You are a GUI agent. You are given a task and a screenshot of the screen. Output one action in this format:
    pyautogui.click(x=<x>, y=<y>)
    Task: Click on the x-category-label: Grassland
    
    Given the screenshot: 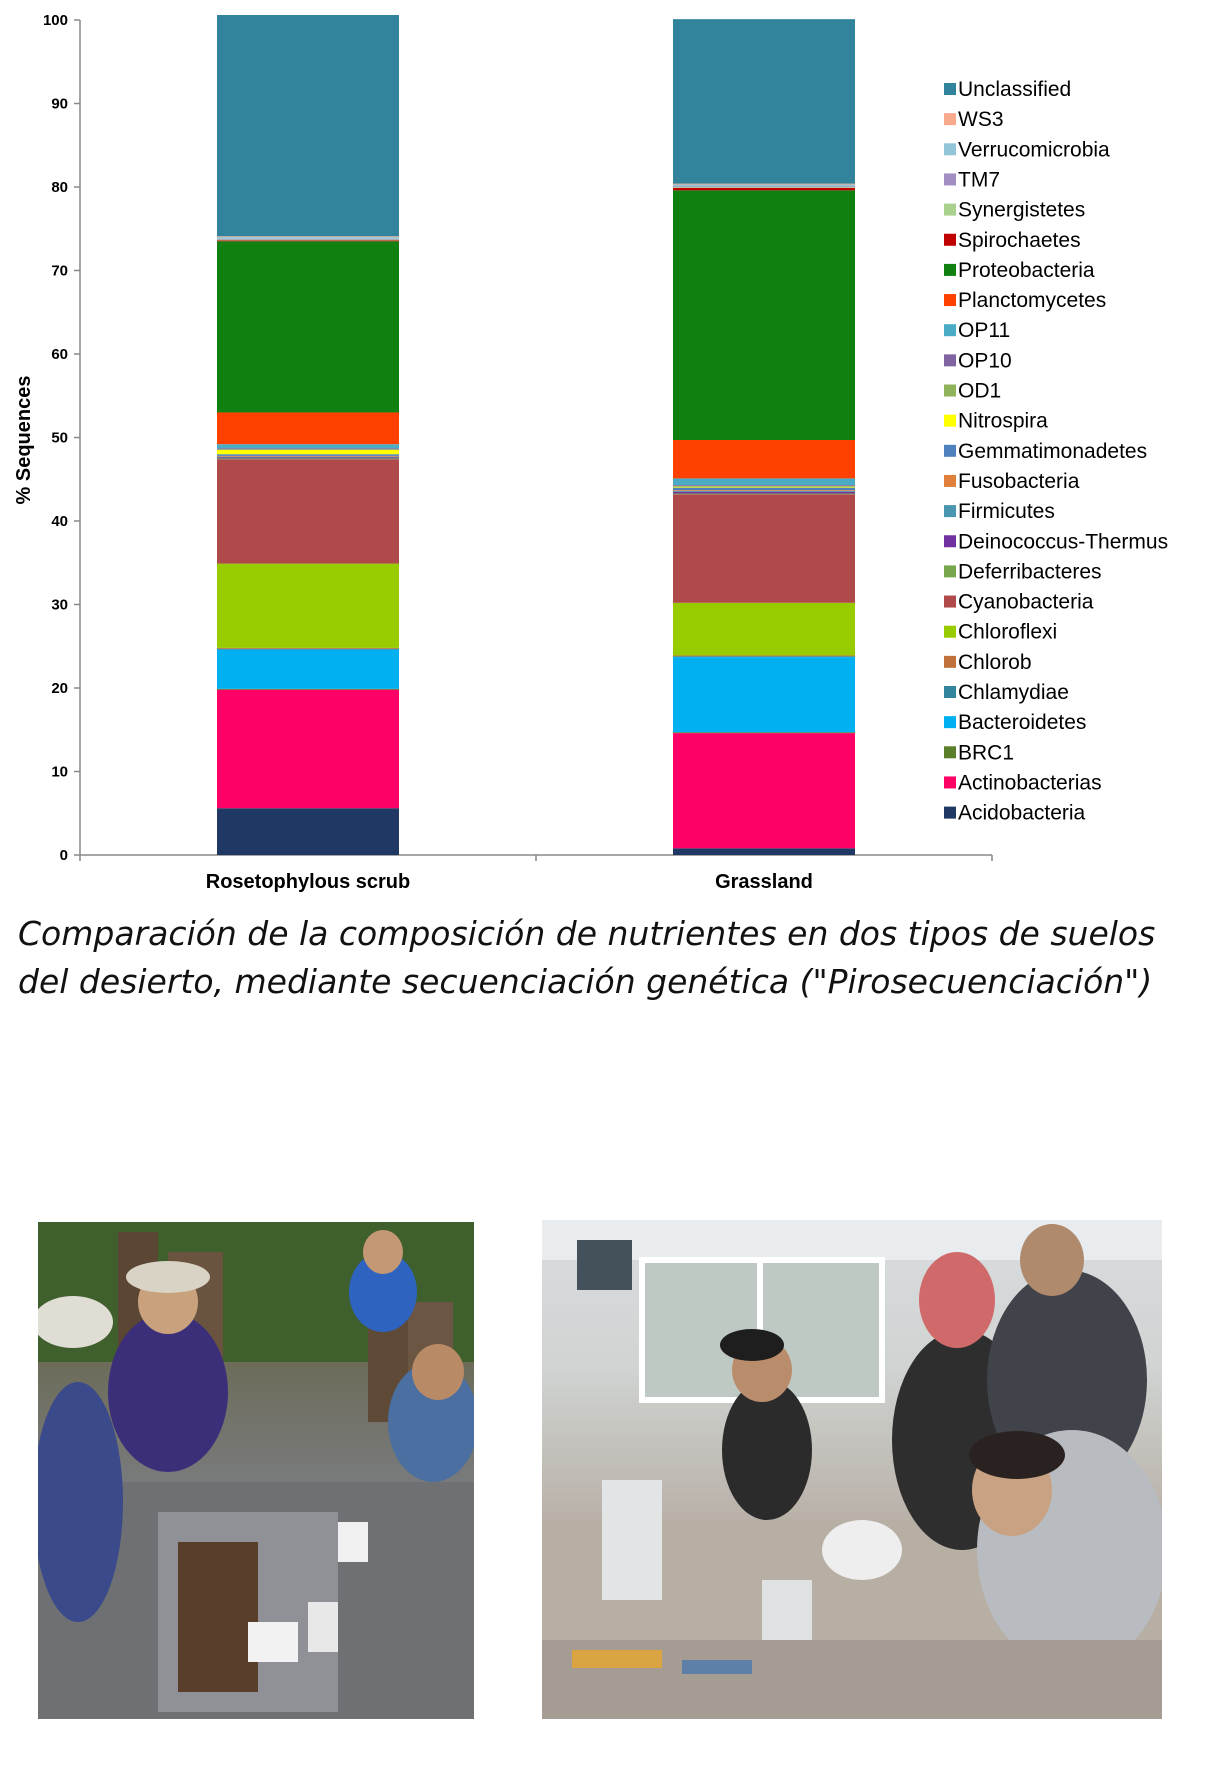 What is the action you would take?
    pyautogui.click(x=764, y=882)
    